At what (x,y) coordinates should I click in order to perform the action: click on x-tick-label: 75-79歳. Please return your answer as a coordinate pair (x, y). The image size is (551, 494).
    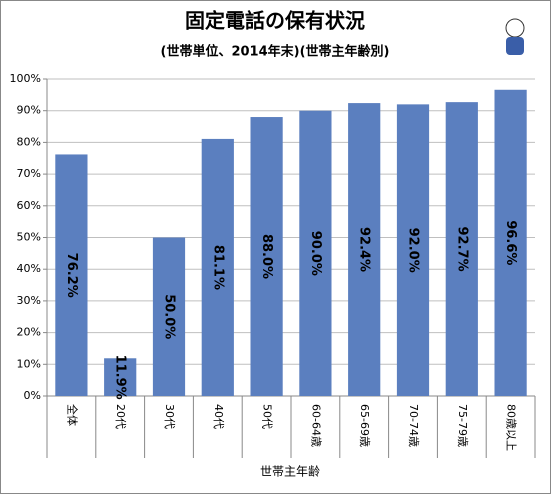
    Looking at the image, I should click on (462, 425).